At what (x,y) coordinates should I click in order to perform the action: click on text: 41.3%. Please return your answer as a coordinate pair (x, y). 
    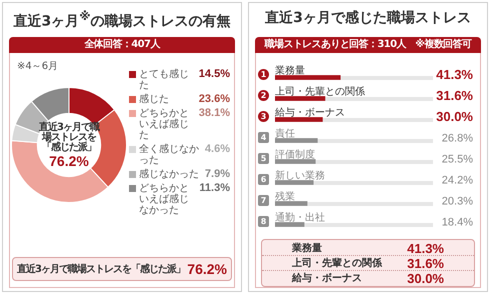
    Looking at the image, I should click on (425, 248).